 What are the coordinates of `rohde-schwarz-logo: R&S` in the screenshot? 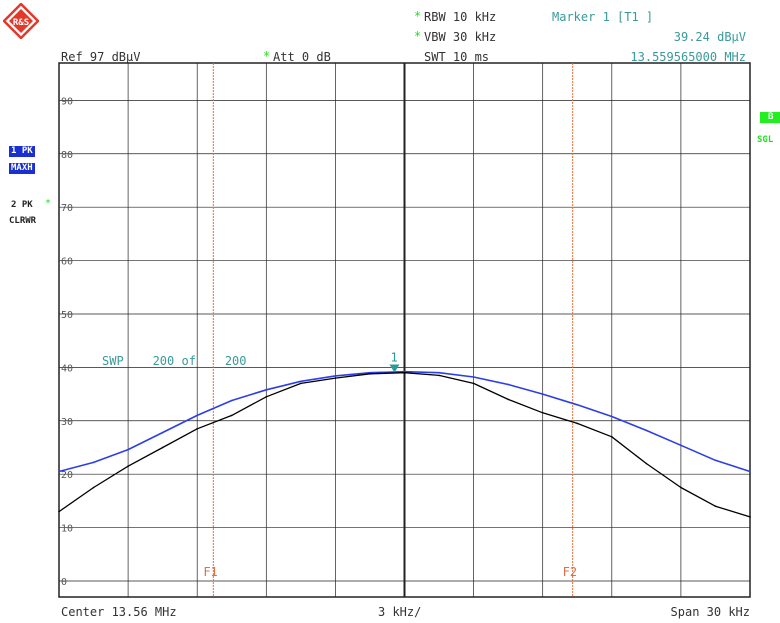 It's located at (21, 21).